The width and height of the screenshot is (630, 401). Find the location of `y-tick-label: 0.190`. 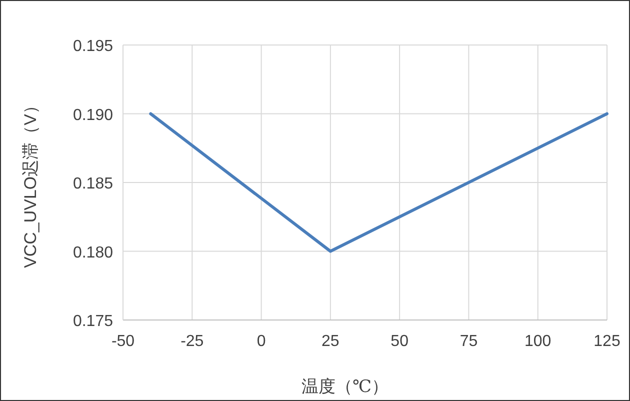

y-tick-label: 0.190 is located at coordinates (93, 115).